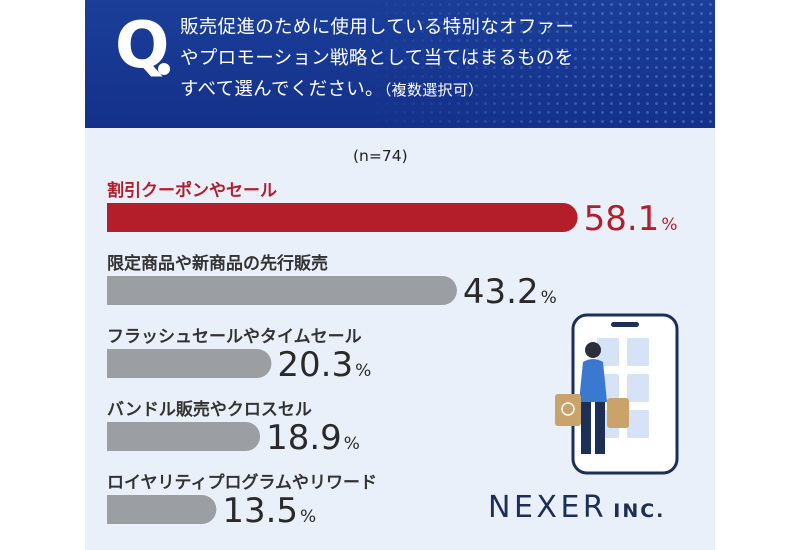 This screenshot has width=800, height=550. Describe the element at coordinates (639, 511) in the screenshot. I see `logo-suffix: INC.` at that location.